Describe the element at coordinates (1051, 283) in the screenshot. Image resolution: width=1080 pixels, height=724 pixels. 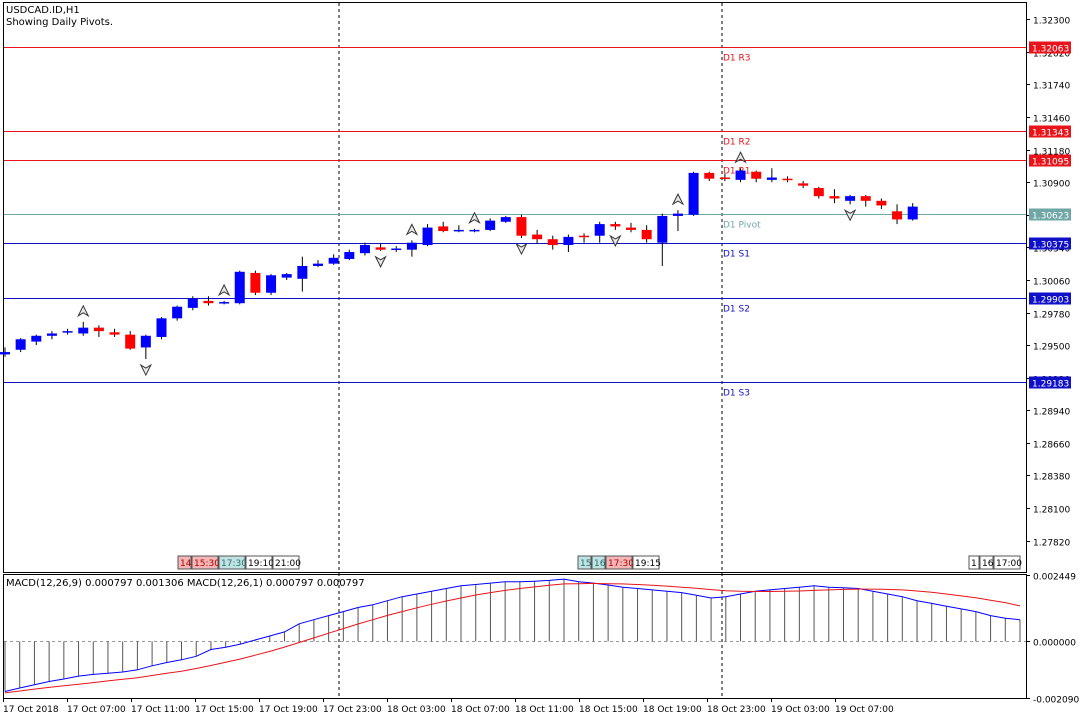
I see `price-tick-label: 1.30060` at that location.